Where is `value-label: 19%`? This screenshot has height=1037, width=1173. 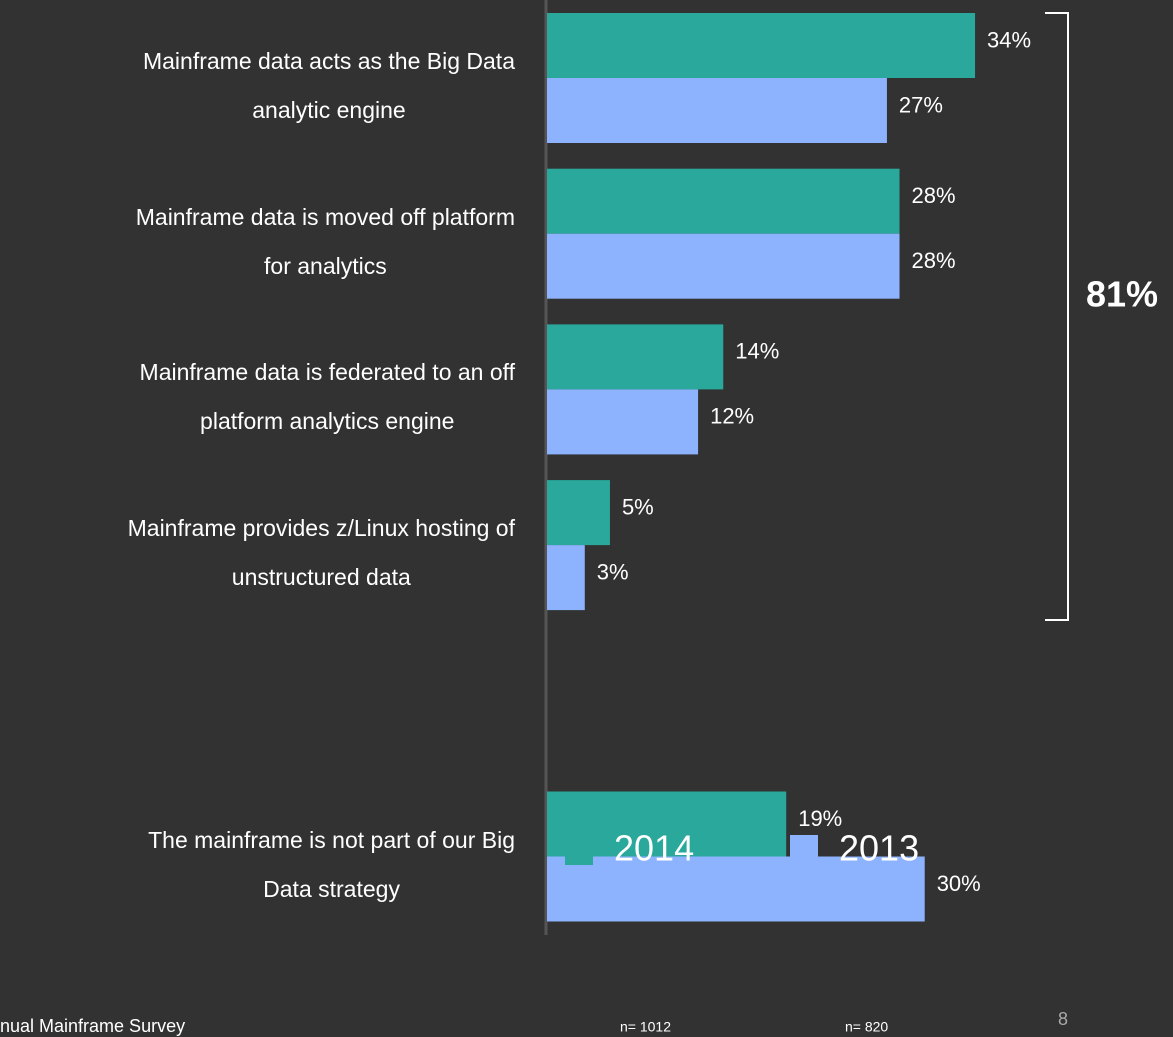 value-label: 19% is located at coordinates (820, 818).